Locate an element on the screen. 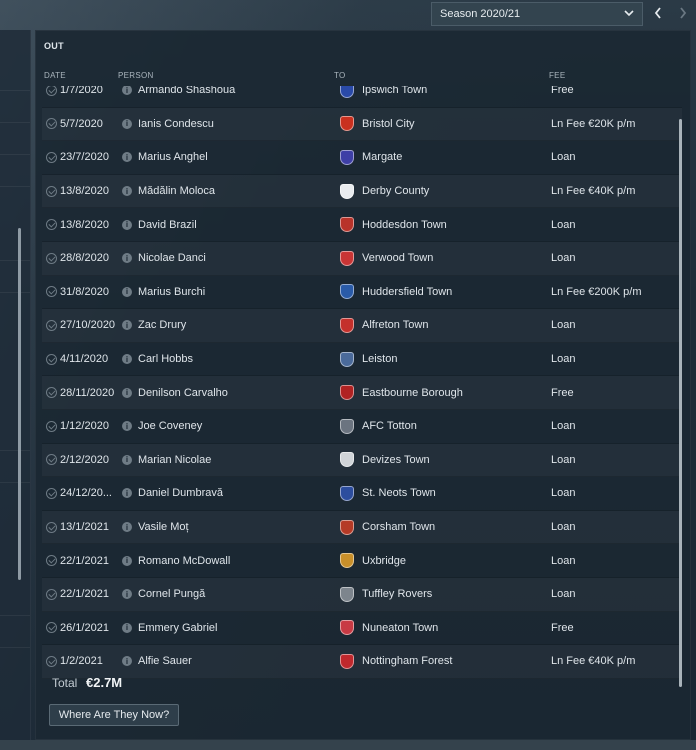 This screenshot has width=696, height=750. player-name: Zac Drury is located at coordinates (162, 325).